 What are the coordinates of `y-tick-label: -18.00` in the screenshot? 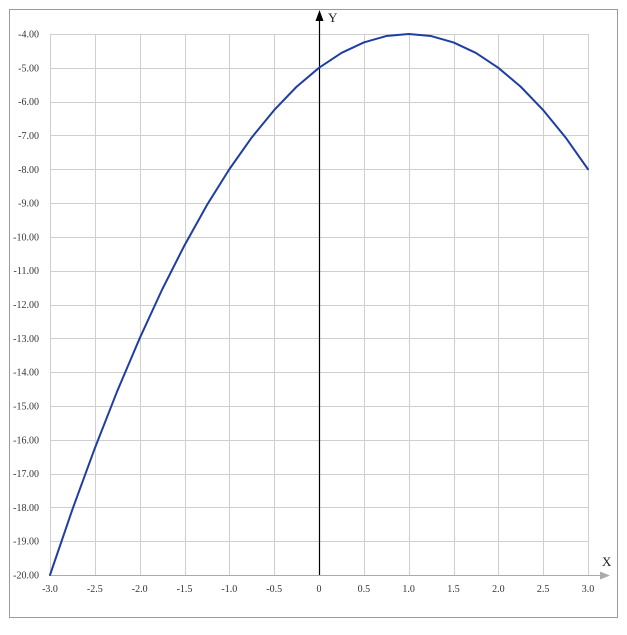 It's located at (26, 508).